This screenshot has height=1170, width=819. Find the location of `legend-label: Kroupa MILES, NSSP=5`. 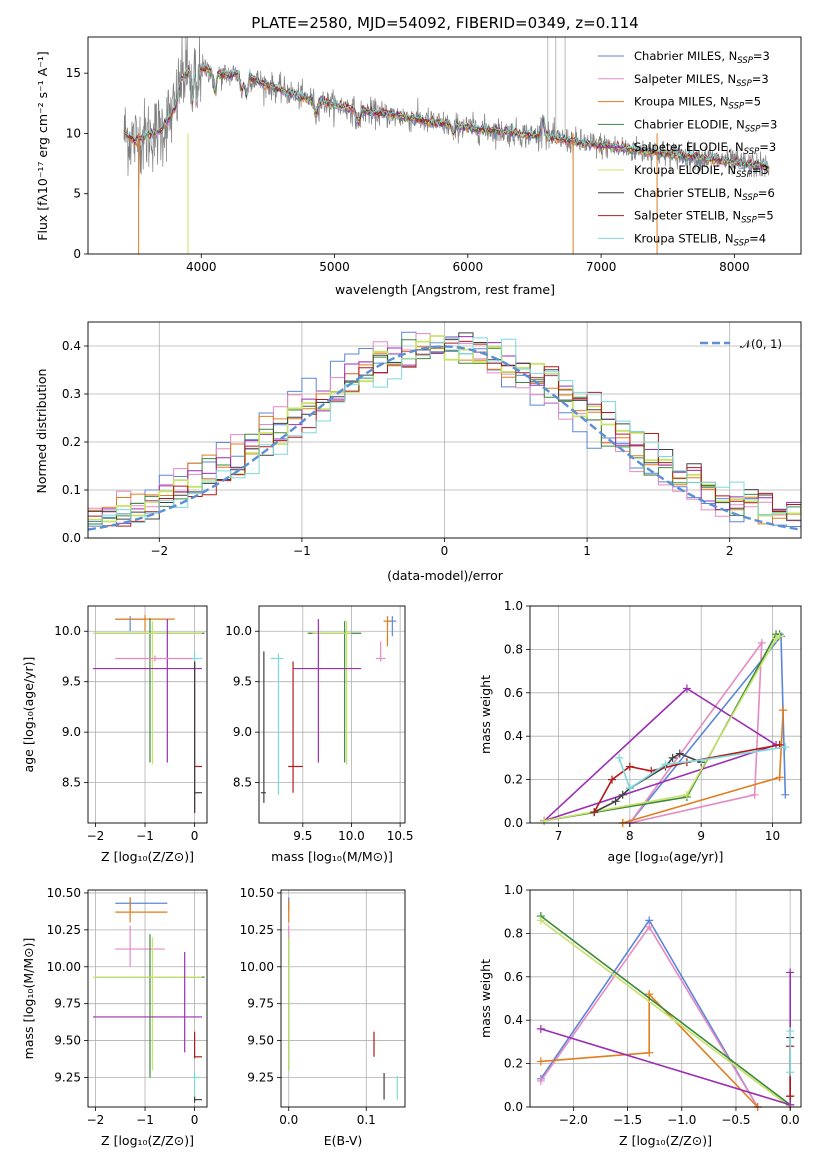

legend-label: Kroupa MILES, NSSP=5 is located at coordinates (697, 103).